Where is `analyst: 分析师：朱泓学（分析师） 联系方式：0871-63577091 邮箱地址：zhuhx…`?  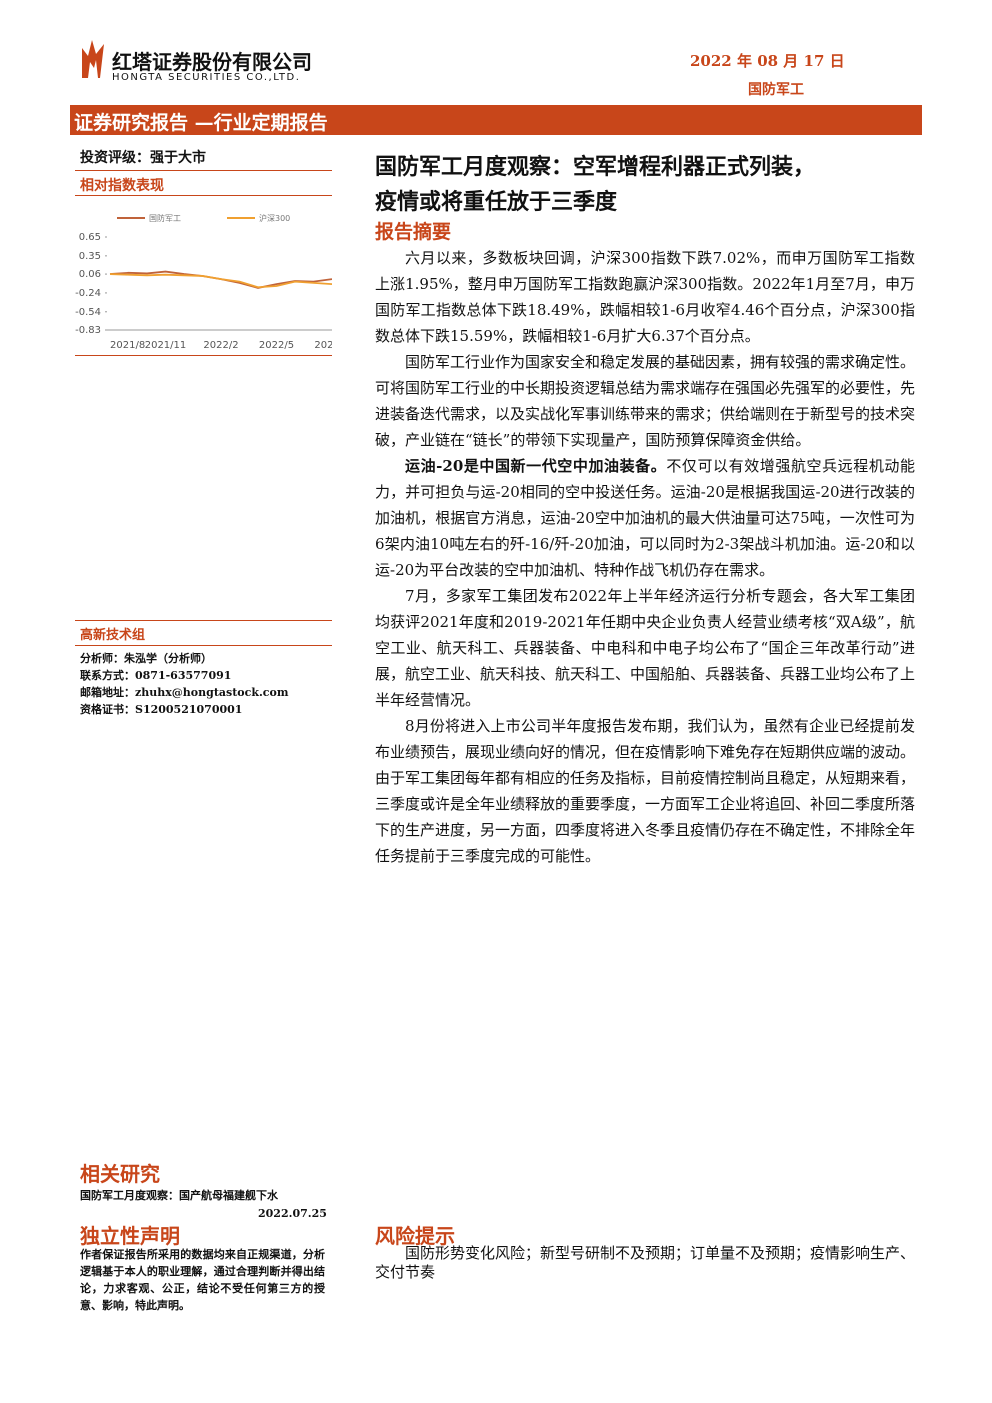 analyst: 分析师：朱泓学（分析师） 联系方式：0871-63577091 邮箱地址：zhuhx… is located at coordinates (184, 684).